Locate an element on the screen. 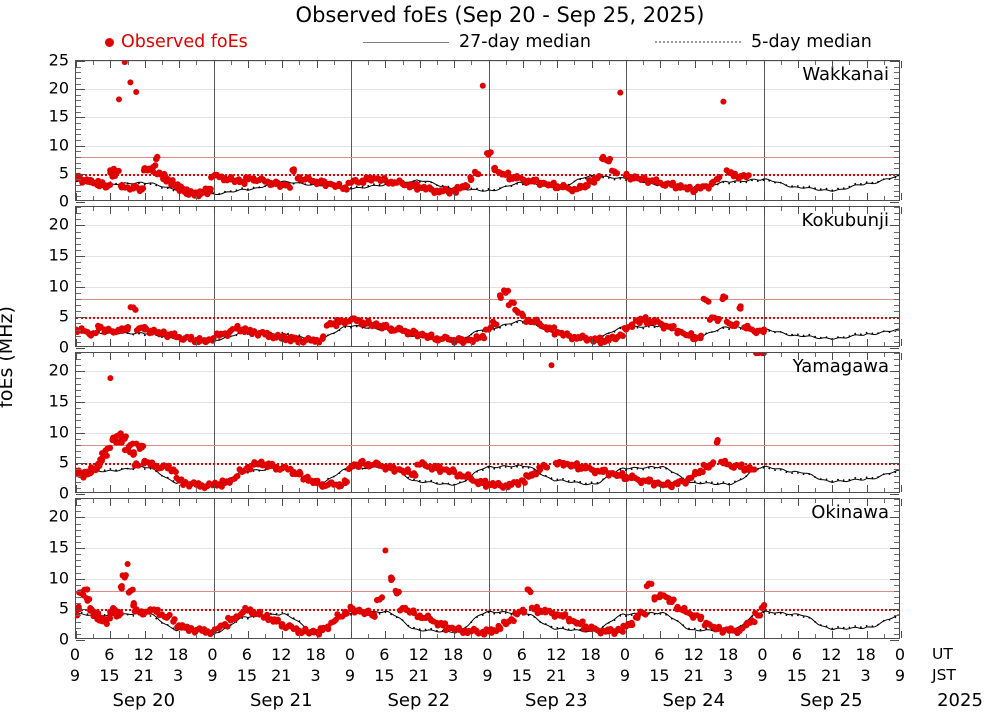  legend-item-27day-median: 27-day median is located at coordinates (477, 42).